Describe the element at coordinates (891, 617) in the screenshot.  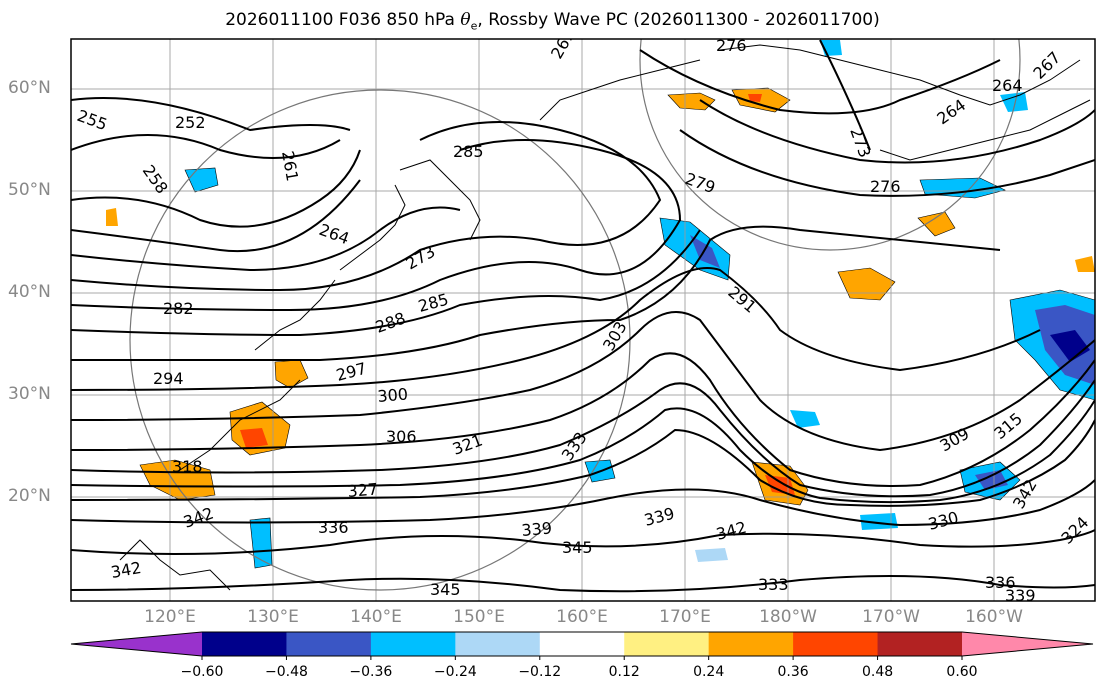
I see `lon-label: 170°W` at that location.